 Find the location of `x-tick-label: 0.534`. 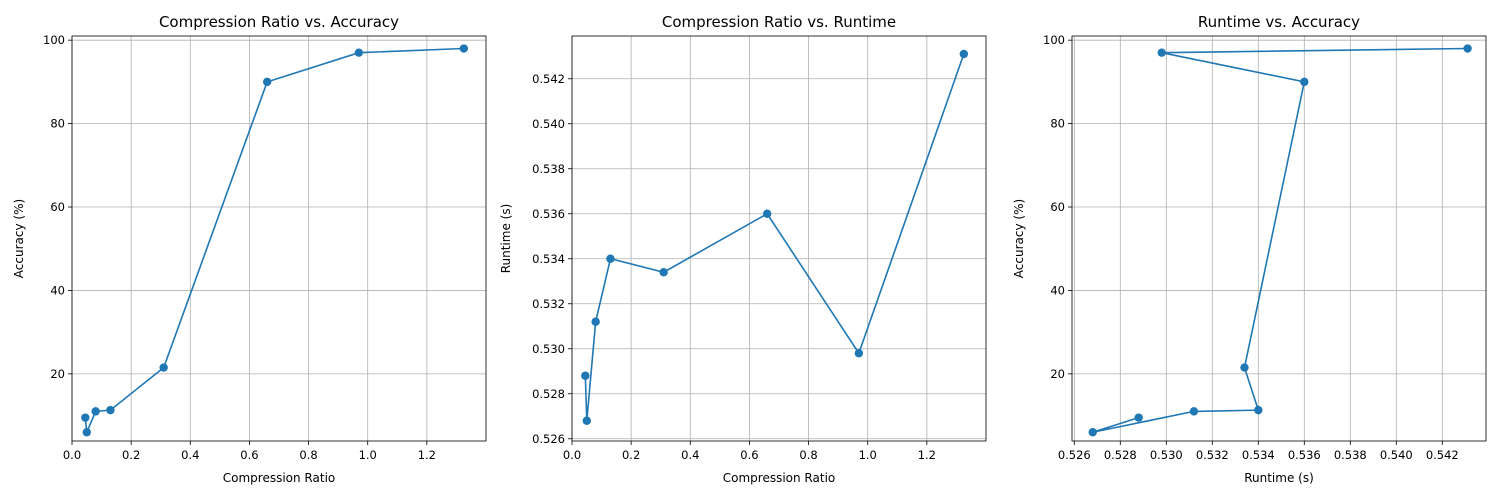

x-tick-label: 0.534 is located at coordinates (1258, 455).